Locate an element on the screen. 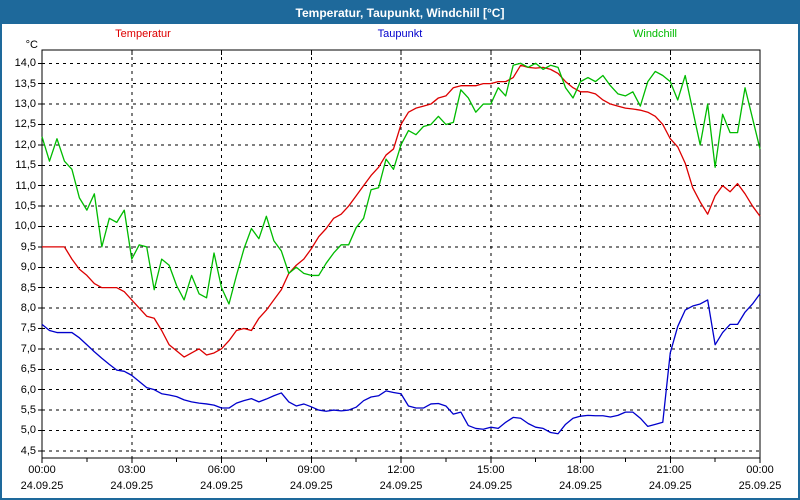  x-axis-time-label: 06:00 is located at coordinates (221, 470).